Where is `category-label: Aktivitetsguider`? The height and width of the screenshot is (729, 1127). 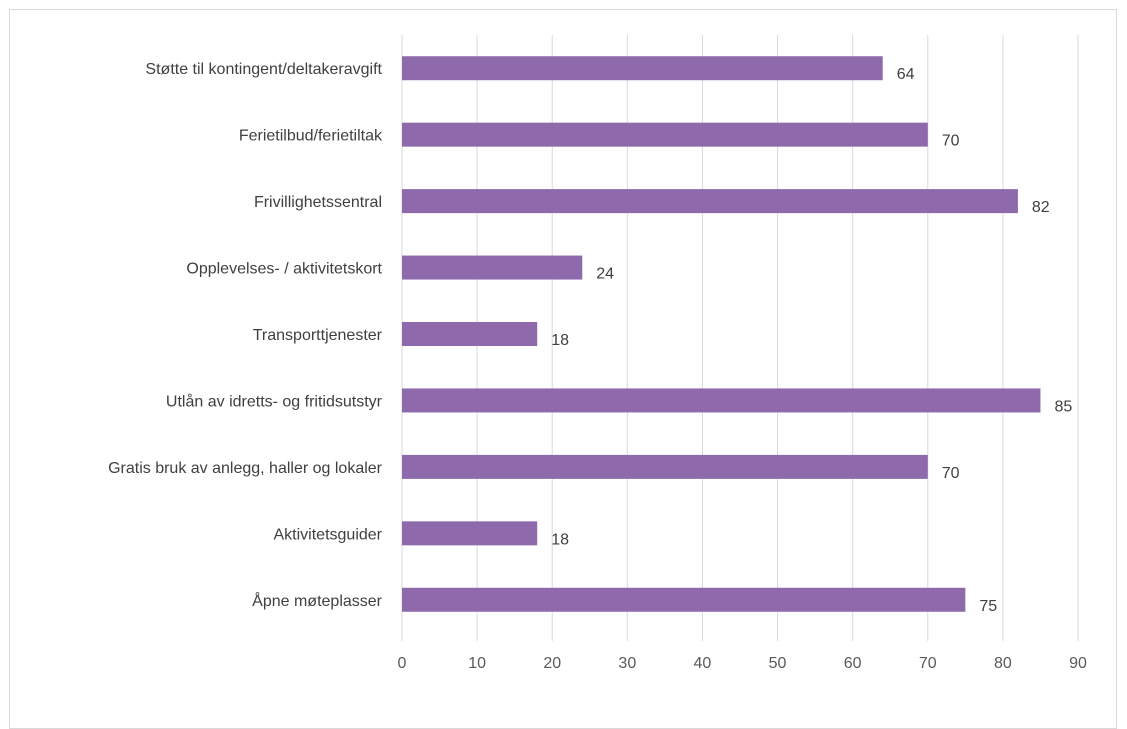 category-label: Aktivitetsguider is located at coordinates (328, 534).